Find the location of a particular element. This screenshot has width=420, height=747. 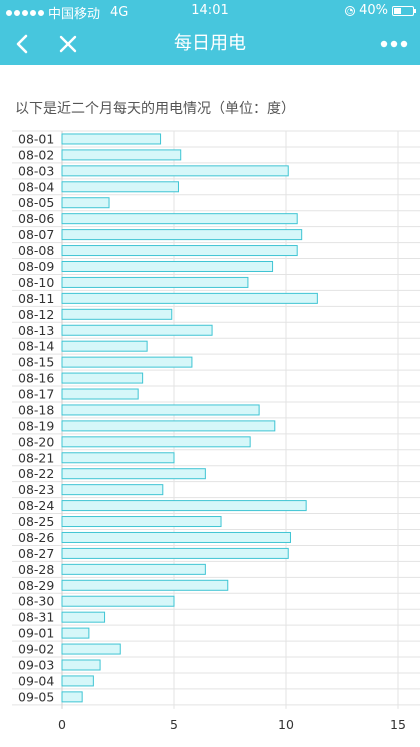

status-right: ◔ 40% is located at coordinates (380, 10).